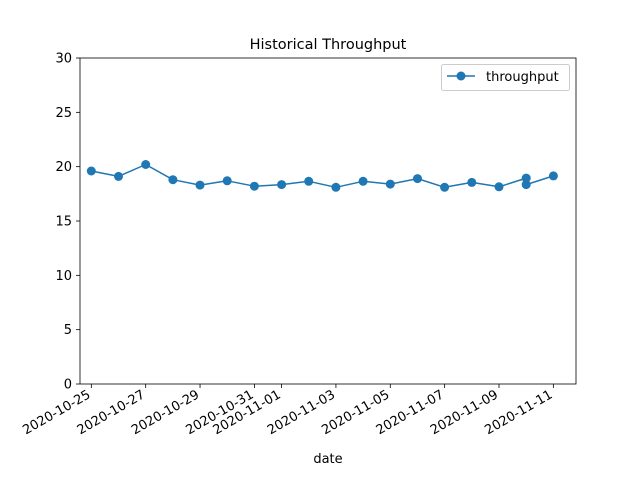  I want to click on y-tick-label: 5, so click(68, 330).